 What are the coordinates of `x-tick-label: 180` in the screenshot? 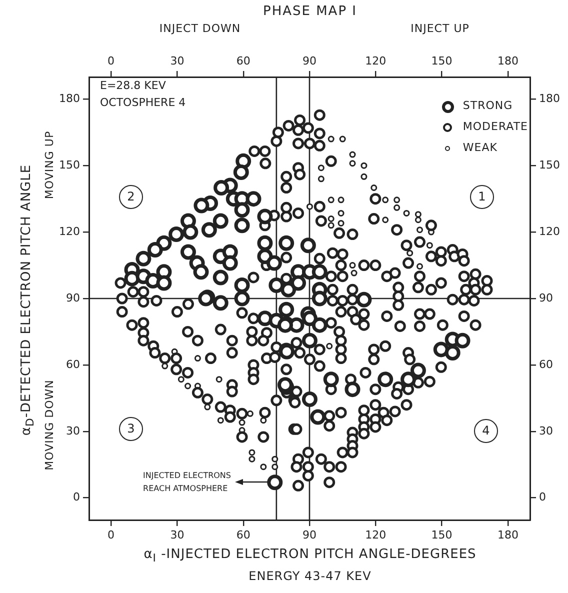 It's located at (507, 535).